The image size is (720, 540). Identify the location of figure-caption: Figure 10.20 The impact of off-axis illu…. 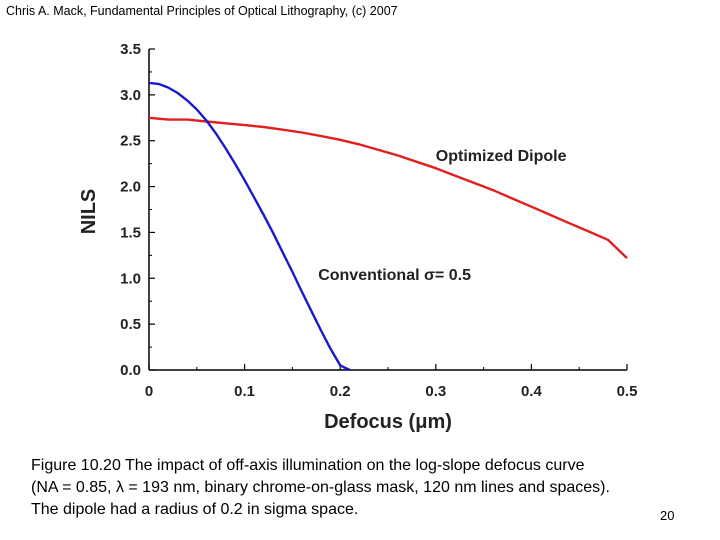
(366, 488).